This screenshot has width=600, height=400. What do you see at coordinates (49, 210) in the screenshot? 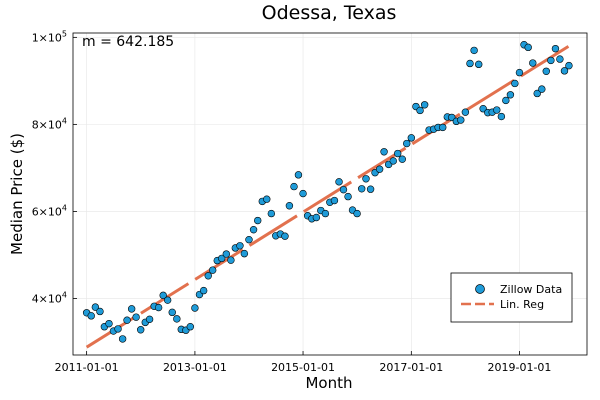
I see `y-tick-label: 6×104` at bounding box center [49, 210].